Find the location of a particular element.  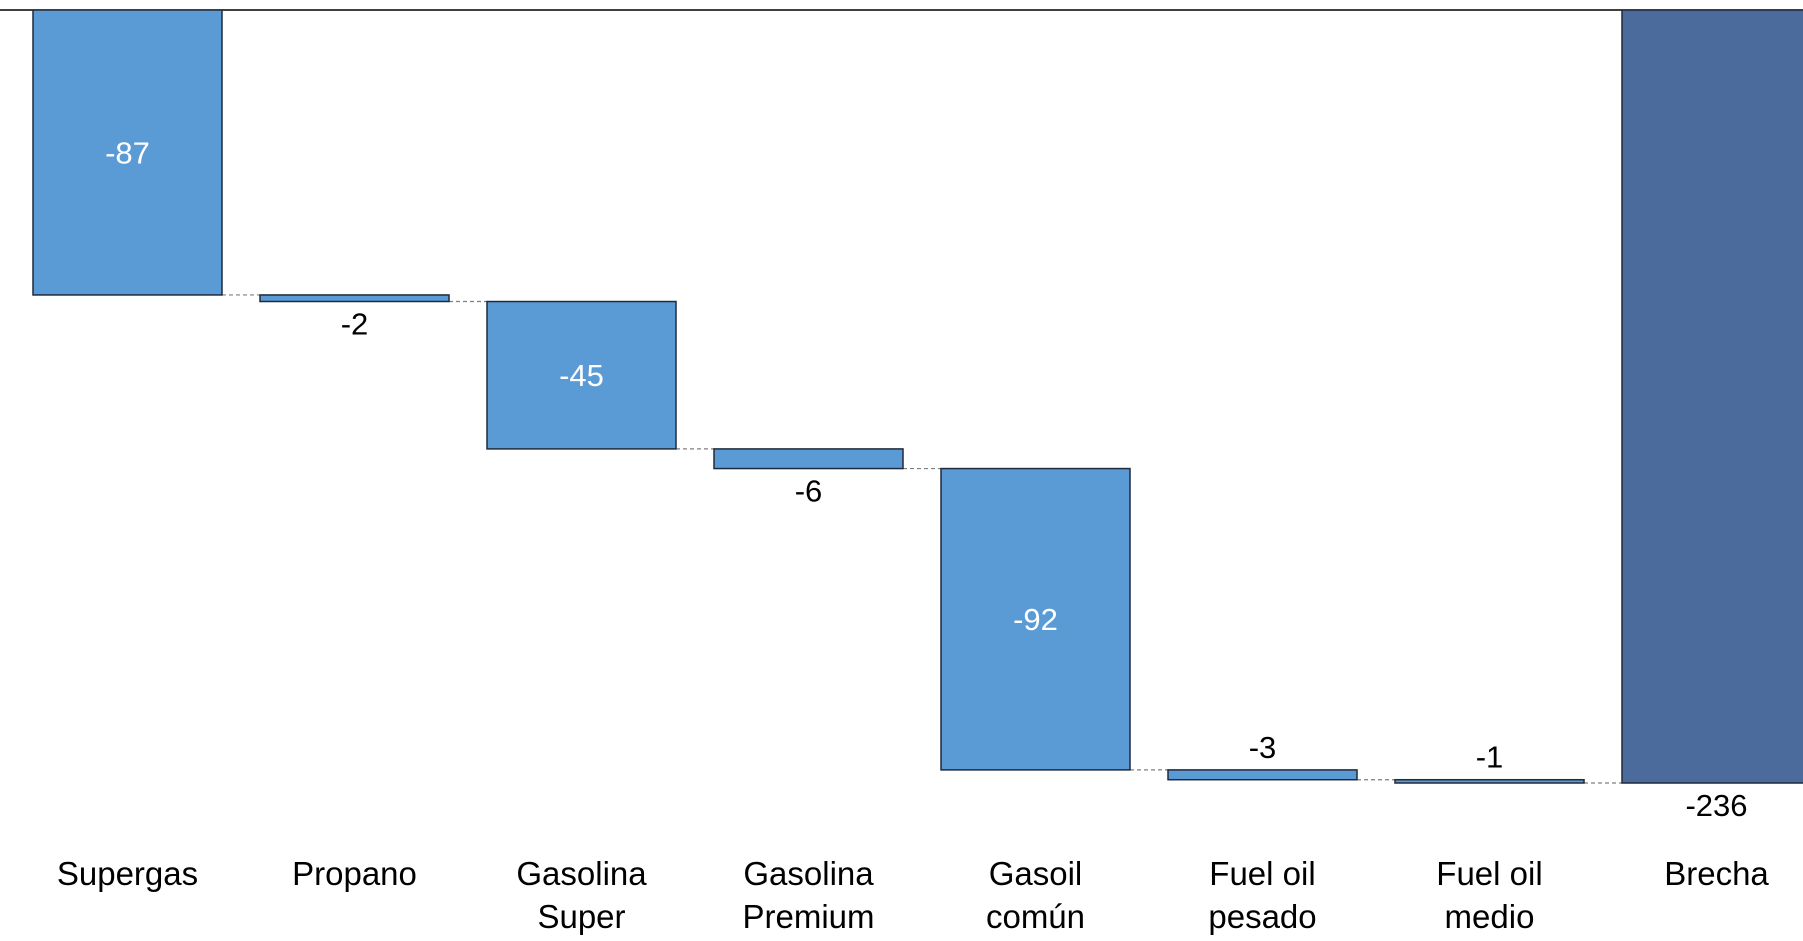

value-label-7: -236 is located at coordinates (1716, 805).